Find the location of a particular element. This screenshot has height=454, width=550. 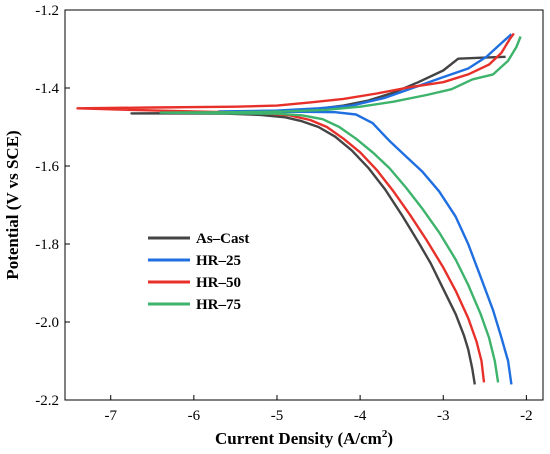

y-axis-title: Potential (V vs SCE) is located at coordinates (12, 204).